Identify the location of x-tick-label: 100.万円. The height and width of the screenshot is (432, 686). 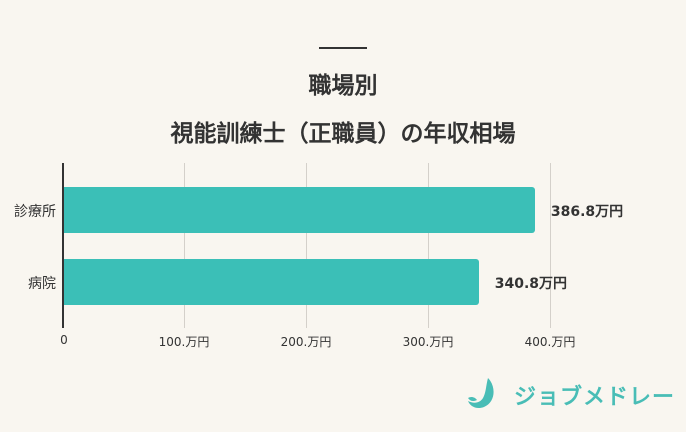
(184, 342).